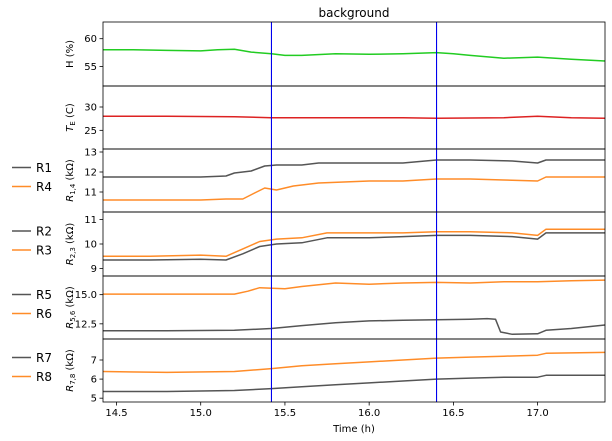  Describe the element at coordinates (44, 314) in the screenshot. I see `legend-label-r6: R6` at that location.